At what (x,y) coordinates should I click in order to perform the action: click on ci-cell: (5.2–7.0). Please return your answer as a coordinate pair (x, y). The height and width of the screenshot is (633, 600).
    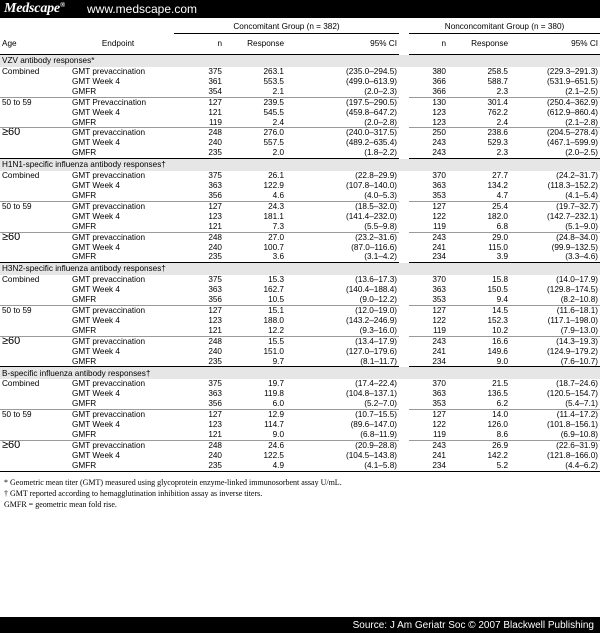
    Looking at the image, I should click on (380, 404).